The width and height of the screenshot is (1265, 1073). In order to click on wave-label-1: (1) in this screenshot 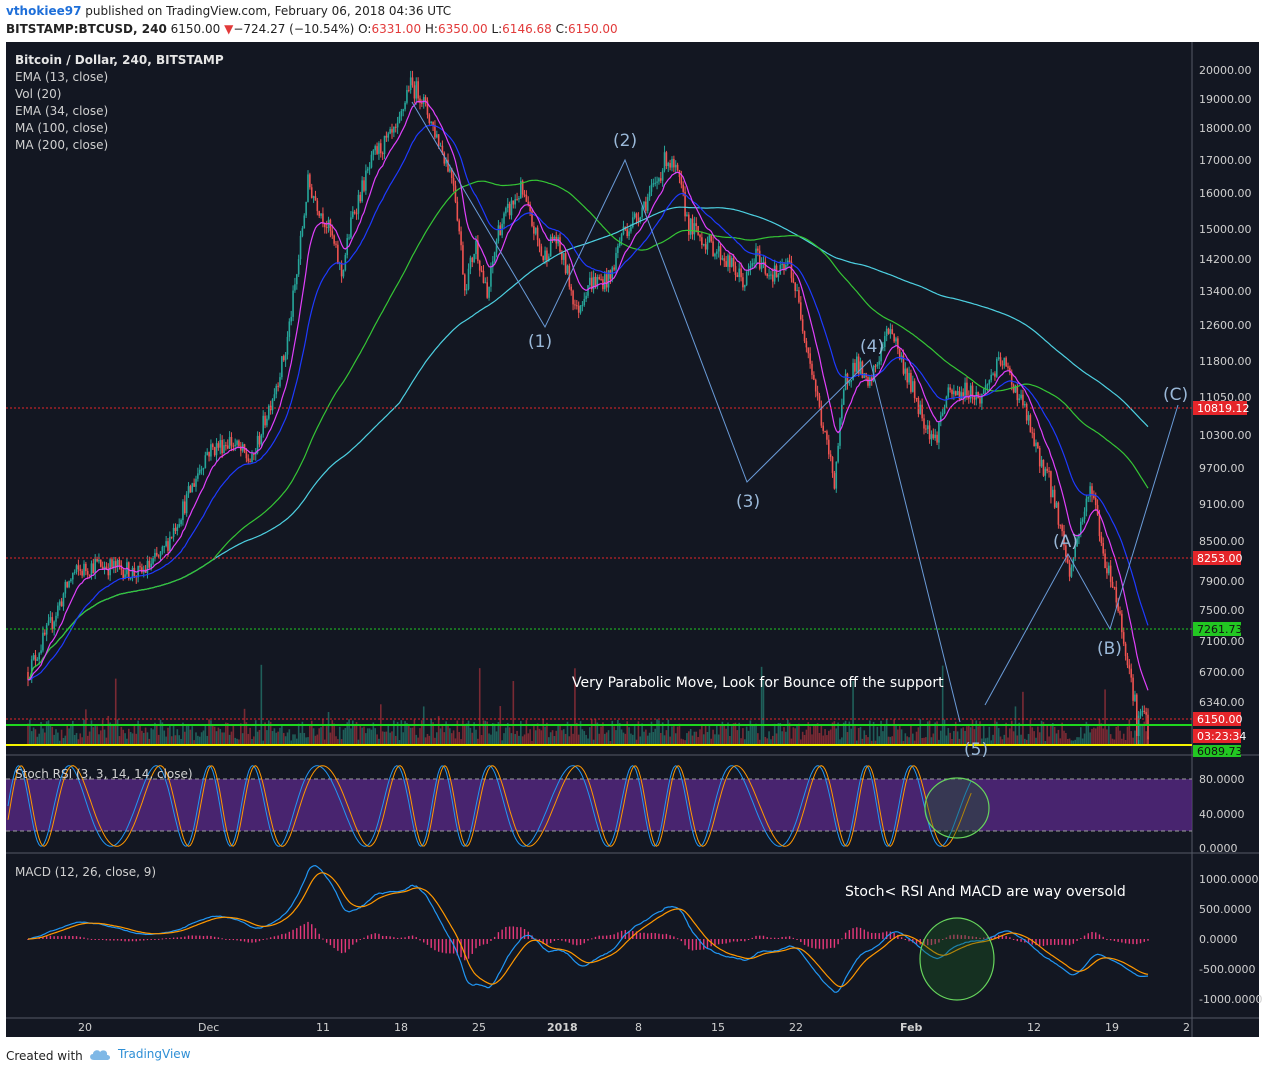, I will do `click(540, 342)`.